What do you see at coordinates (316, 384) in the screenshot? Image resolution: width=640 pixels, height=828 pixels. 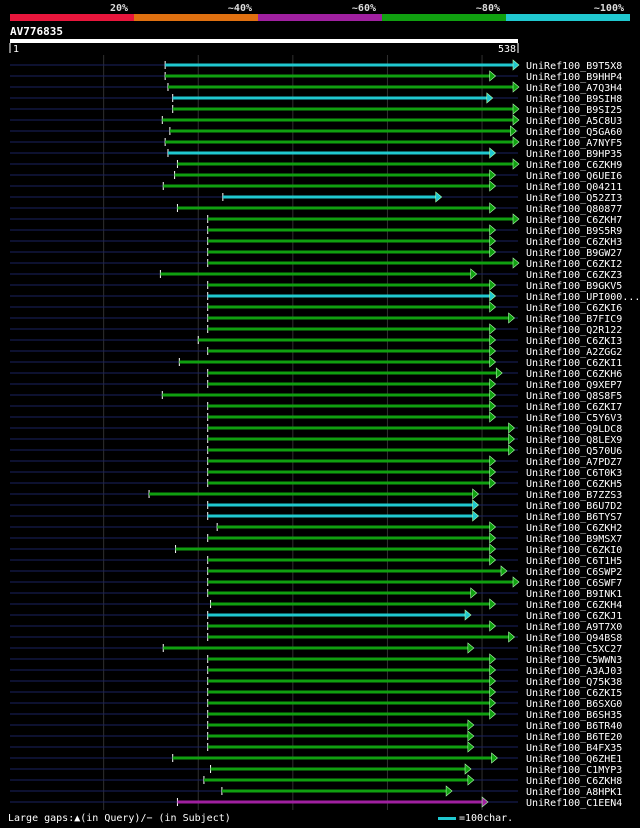 I see `hit-row: UniRef100_Q9XEP7` at bounding box center [316, 384].